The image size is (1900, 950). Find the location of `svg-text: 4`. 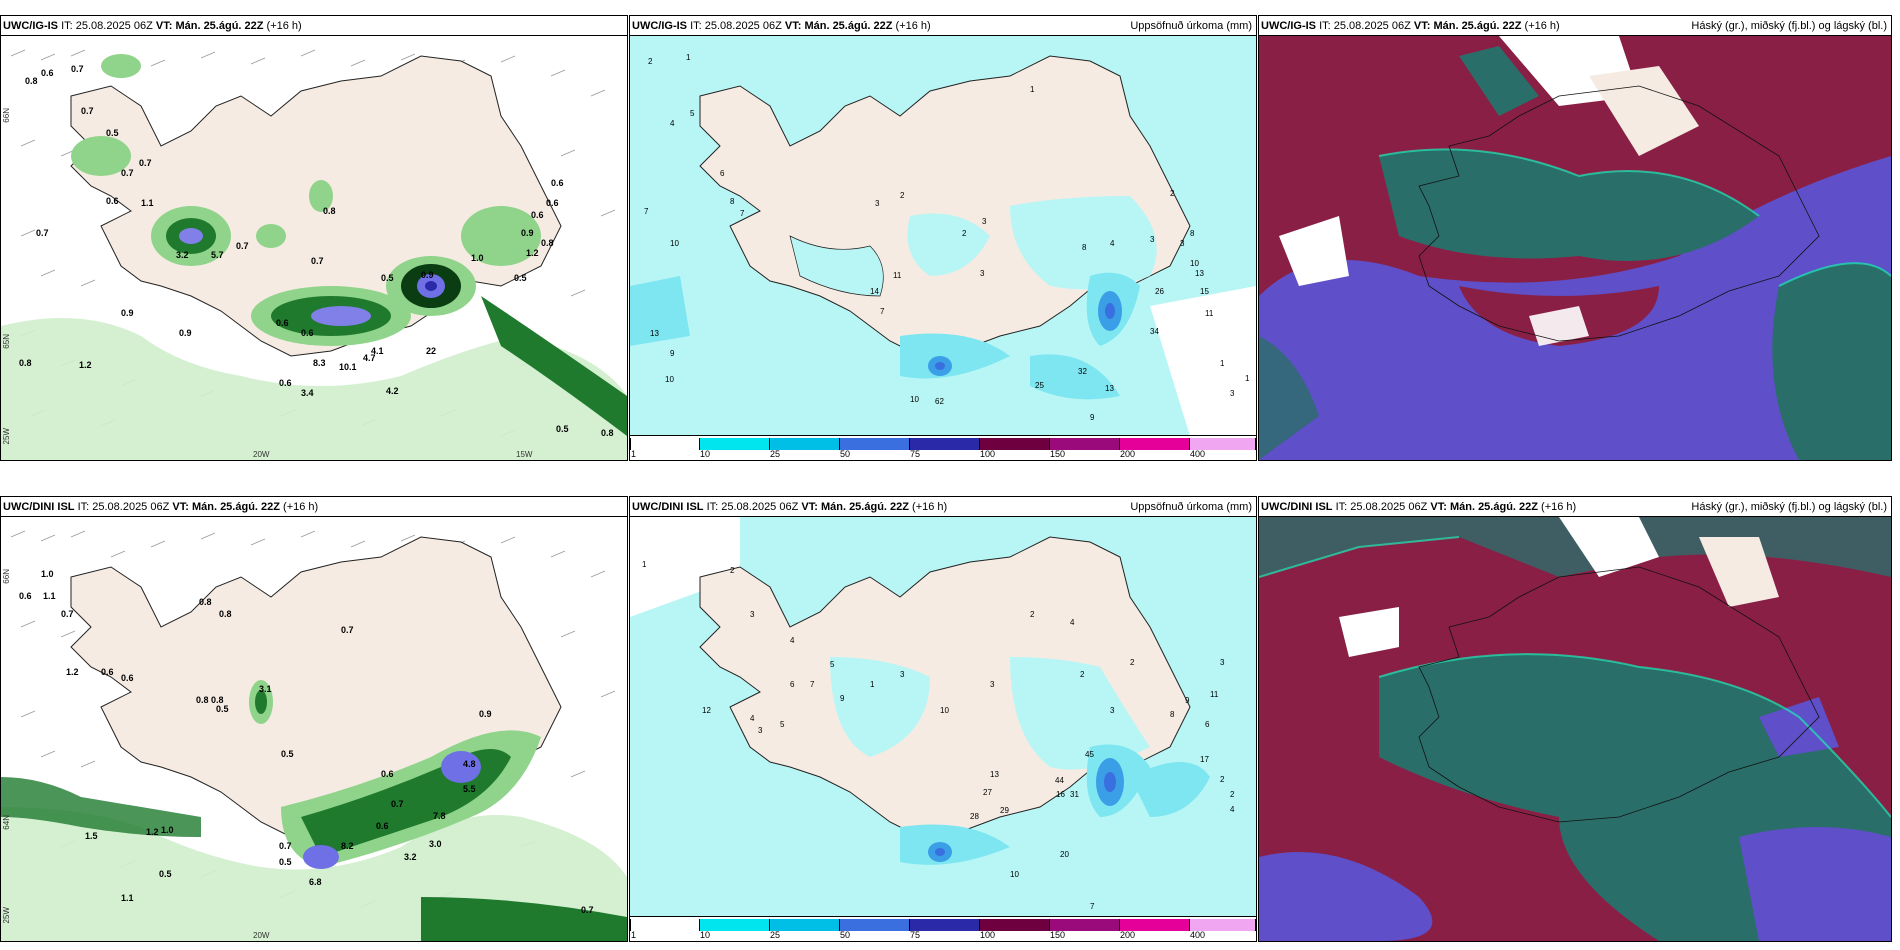

svg-text: 4 is located at coordinates (672, 123).